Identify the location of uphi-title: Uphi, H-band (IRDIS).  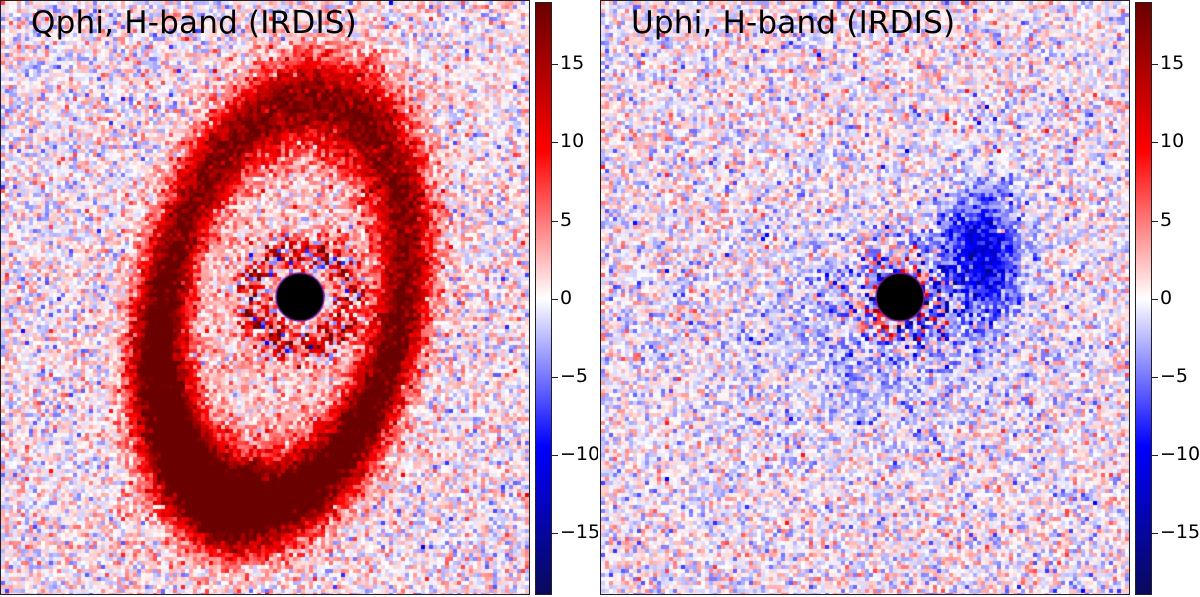
(793, 23).